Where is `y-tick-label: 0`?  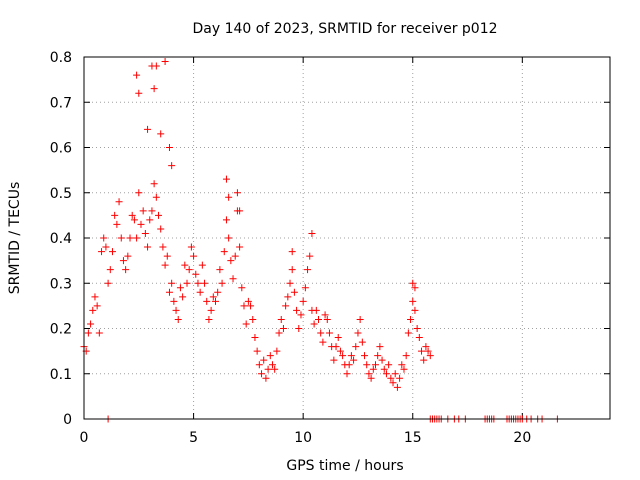
y-tick-label: 0 is located at coordinates (67, 420).